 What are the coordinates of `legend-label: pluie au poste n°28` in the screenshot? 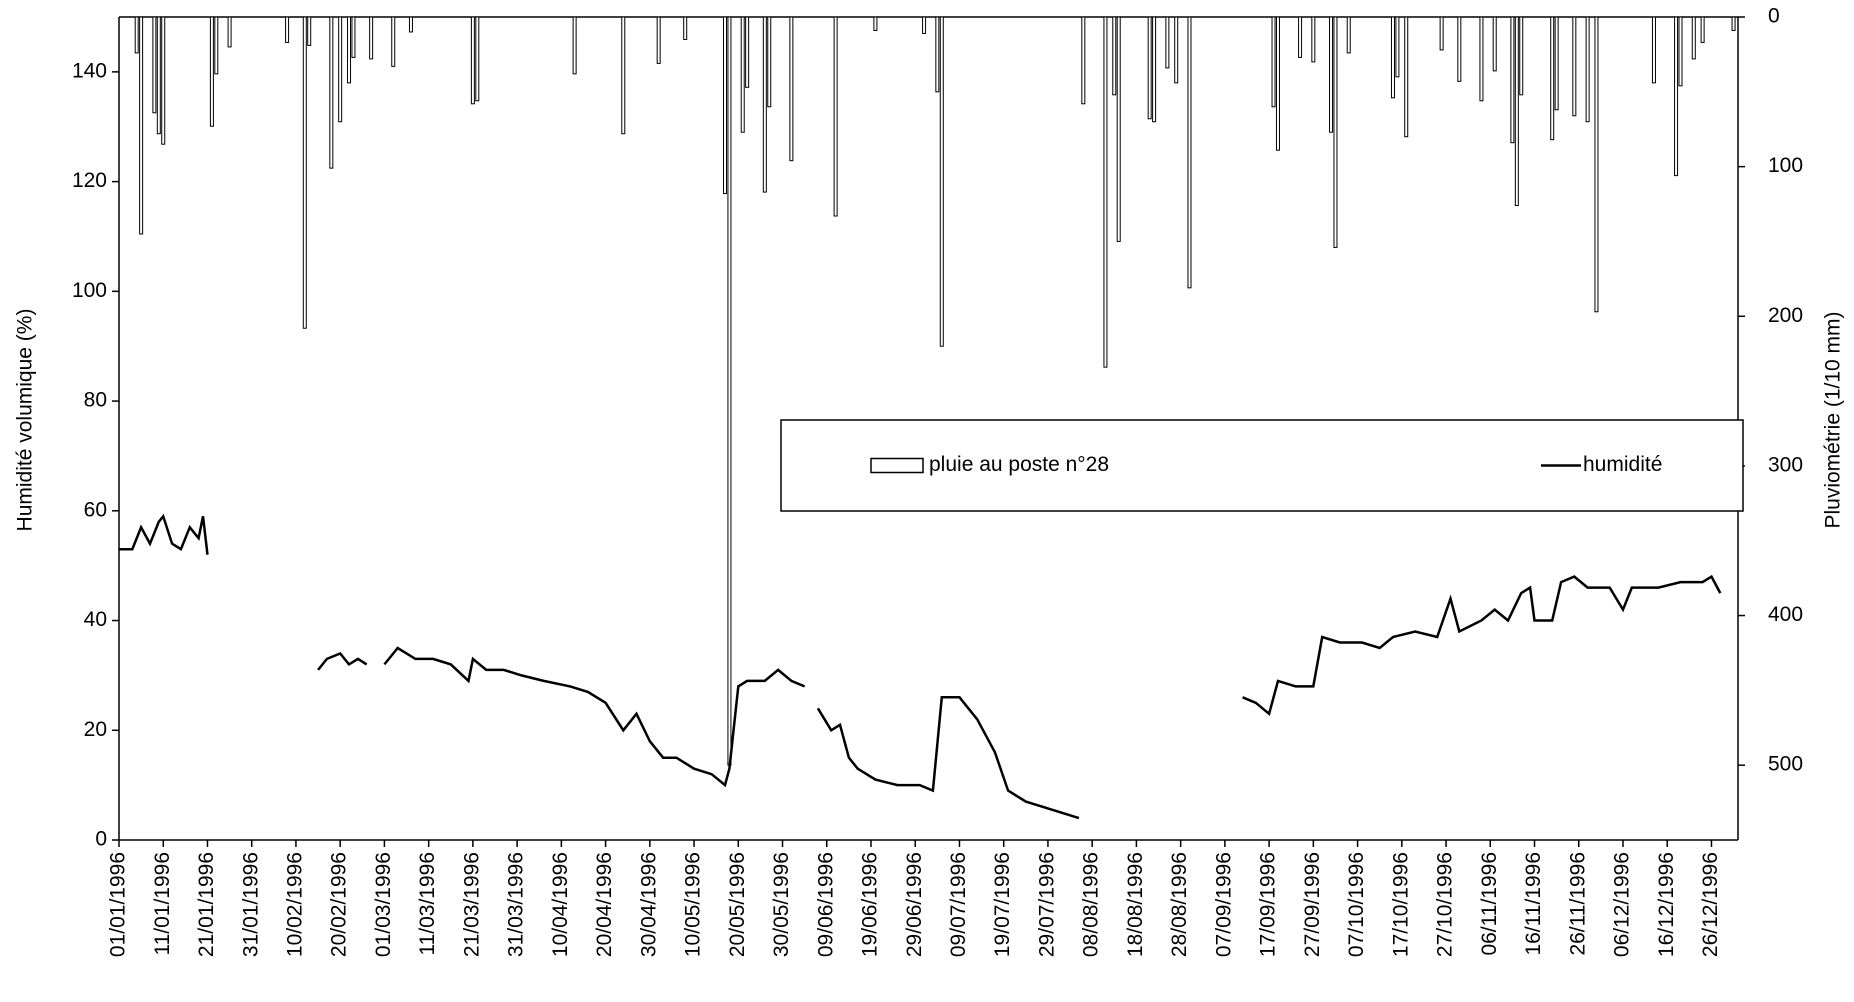 It's located at (1019, 464).